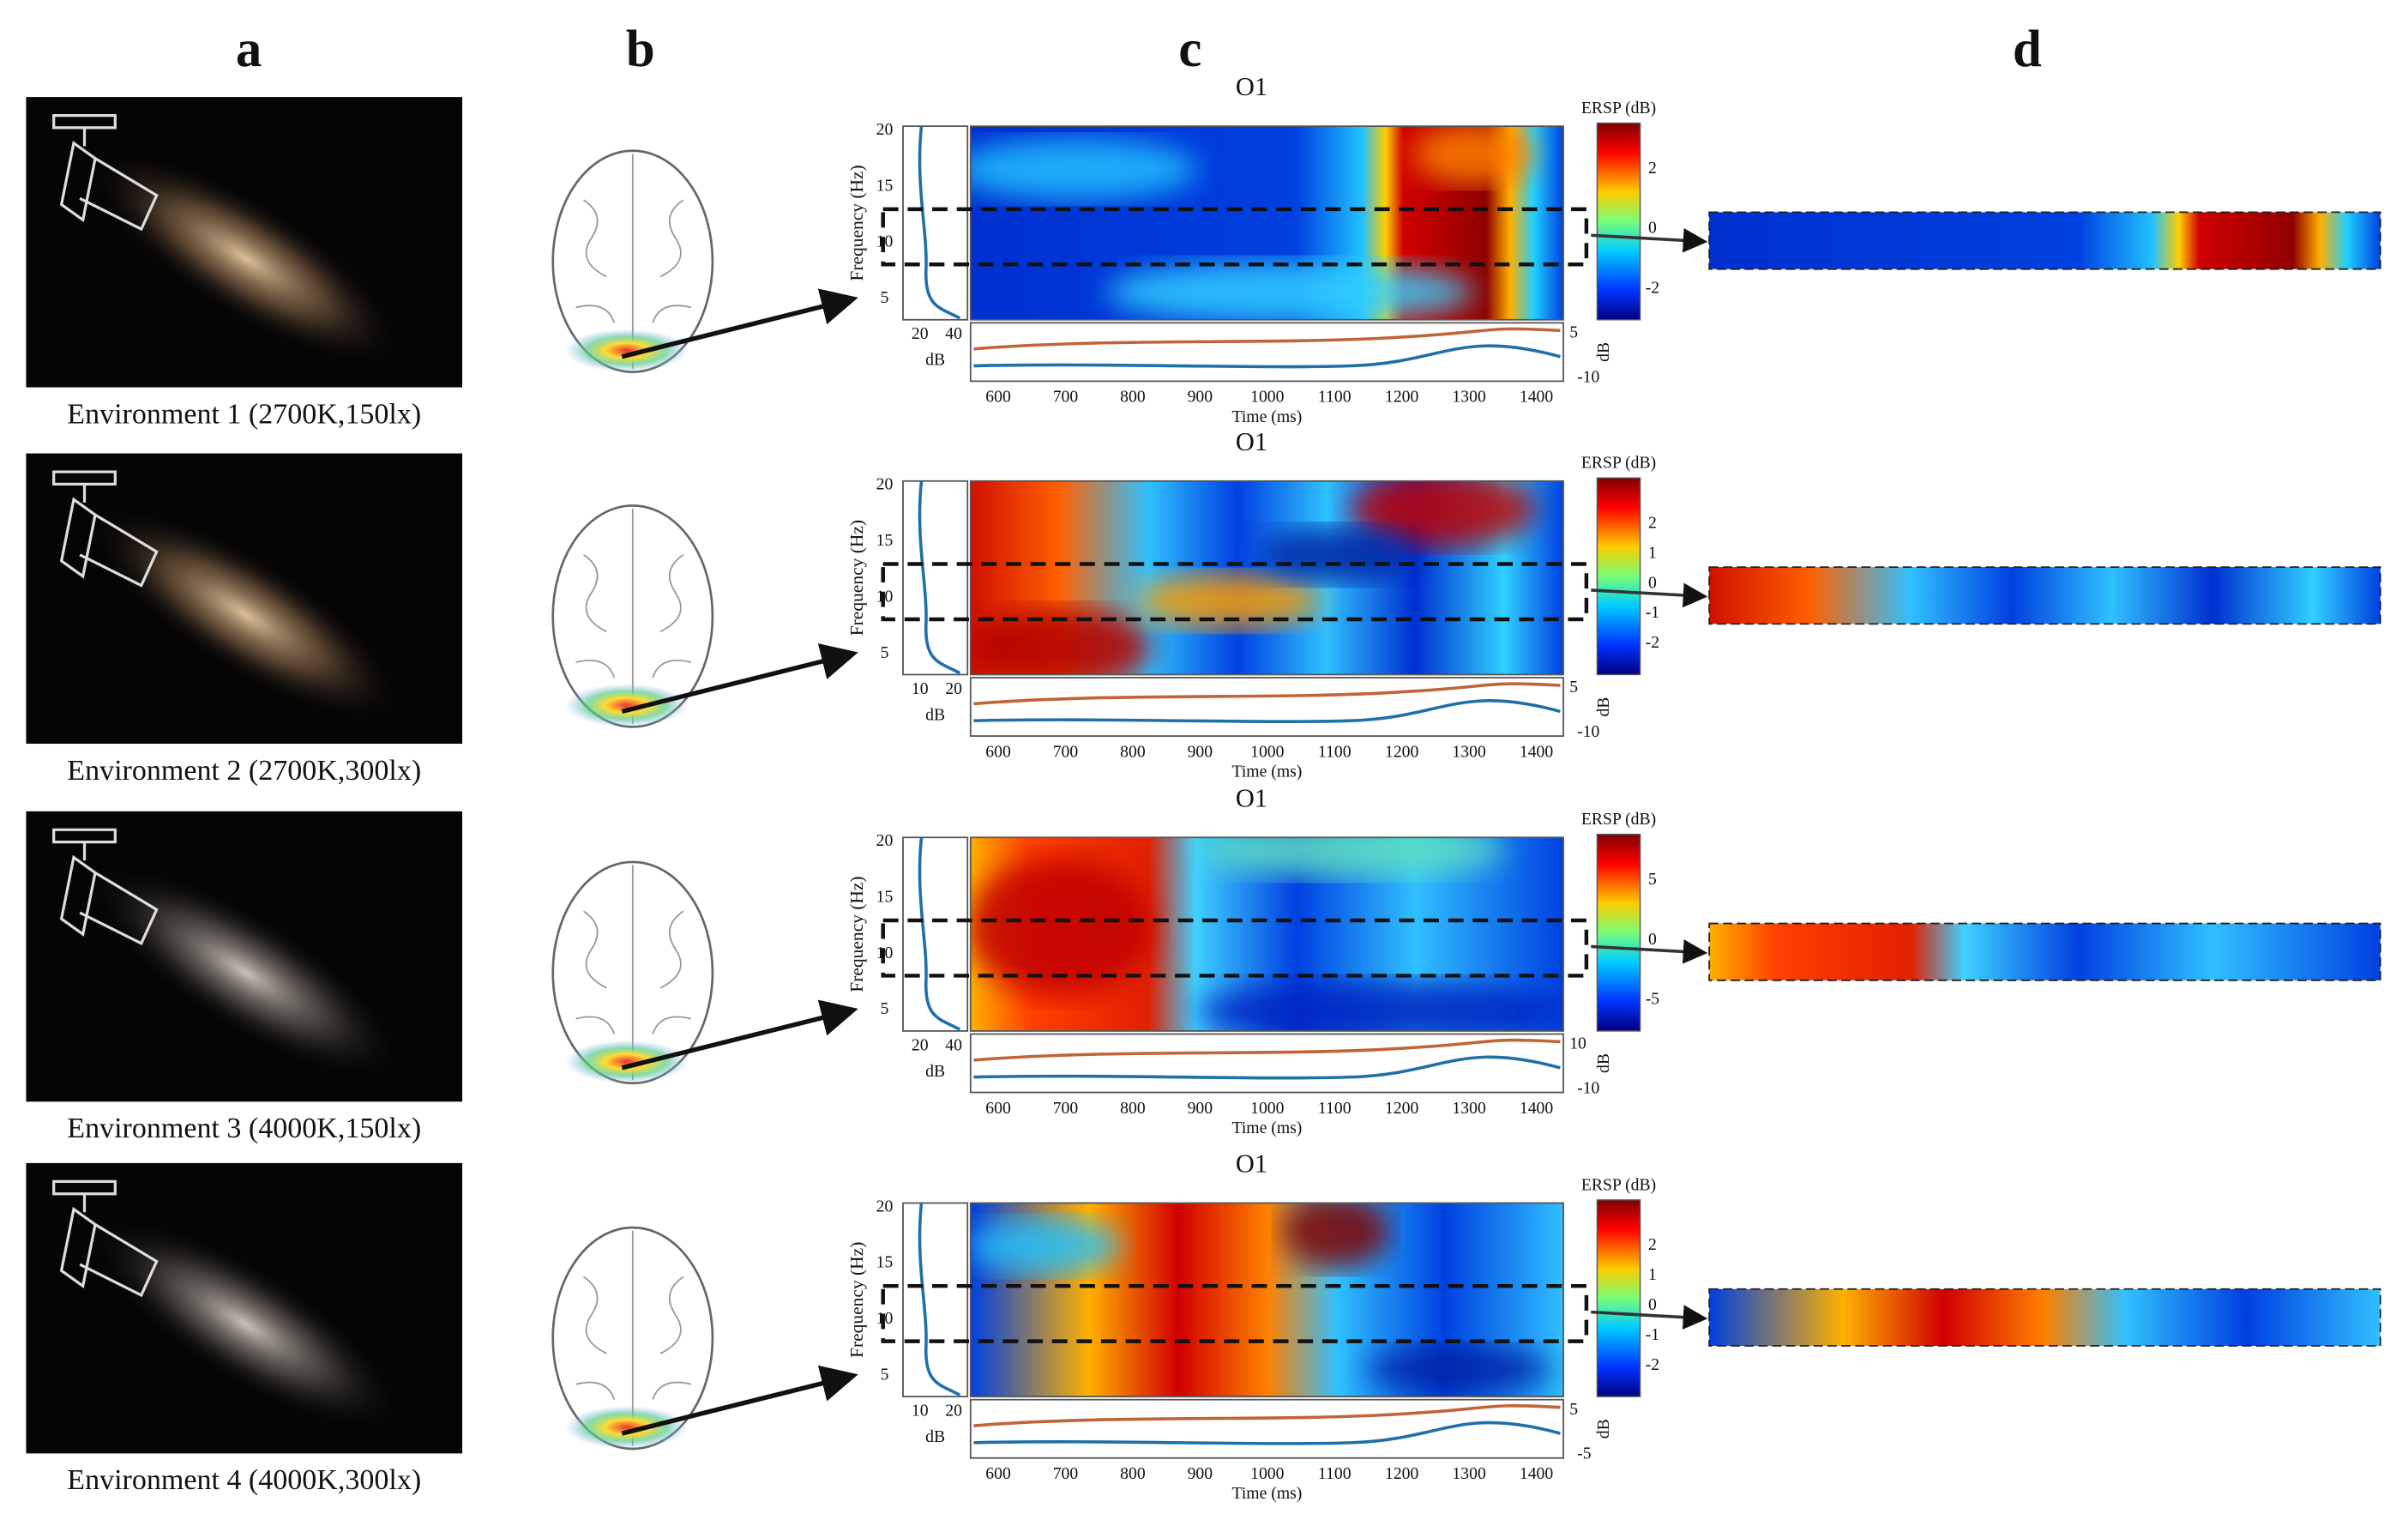 Image resolution: width=2408 pixels, height=1532 pixels. Describe the element at coordinates (953, 333) in the screenshot. I see `margin-tick-label: 40` at that location.